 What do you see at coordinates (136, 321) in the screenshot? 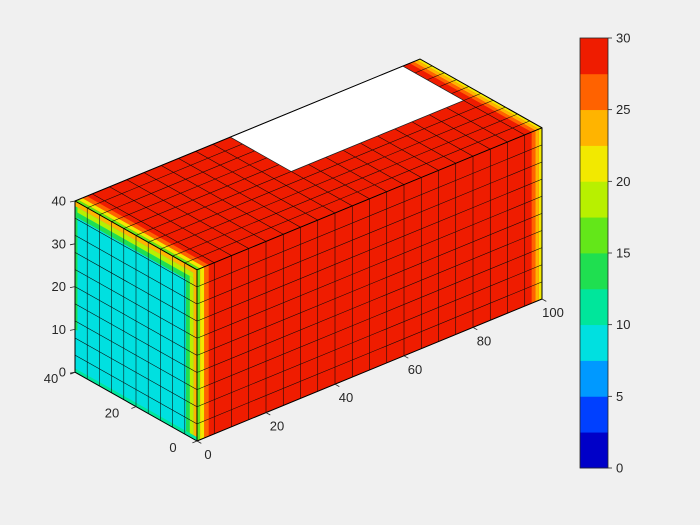
I see `block-left-face` at bounding box center [136, 321].